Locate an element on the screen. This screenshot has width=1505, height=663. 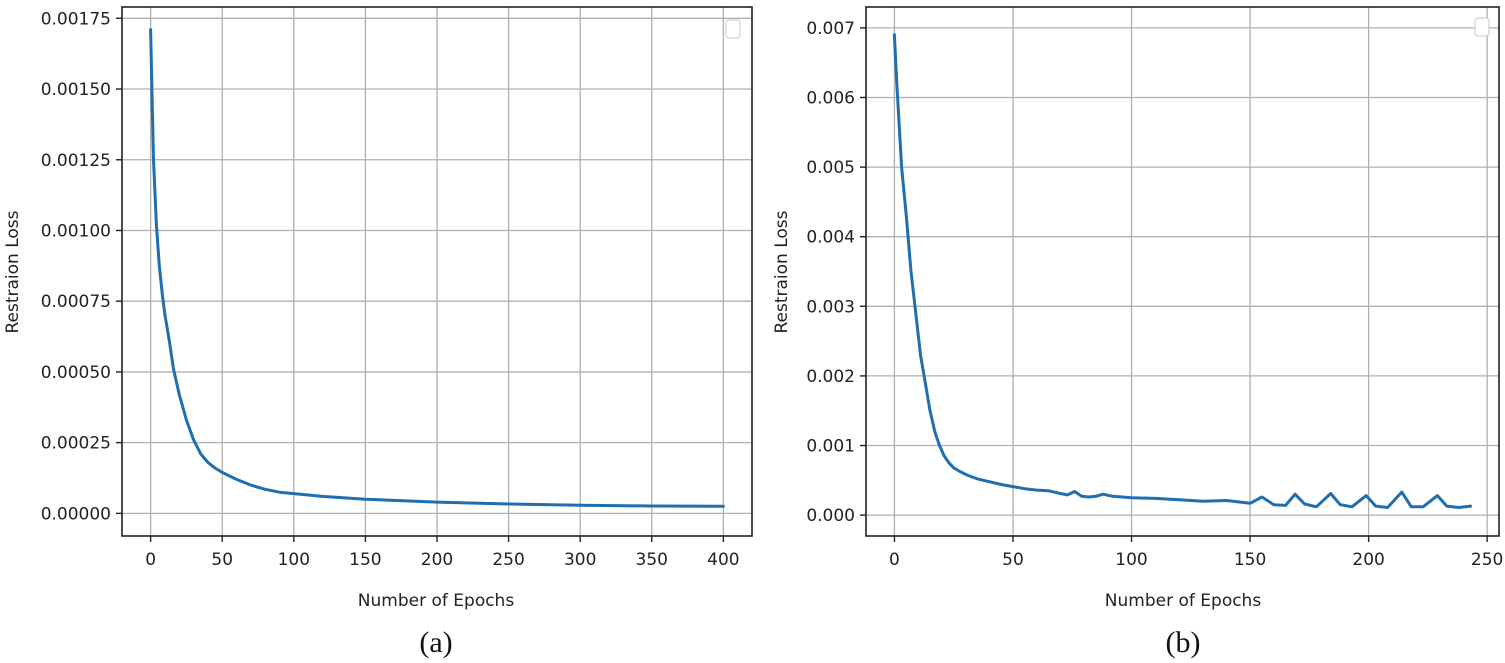
y-tick-label-a: 0.00175 is located at coordinates (76, 19).